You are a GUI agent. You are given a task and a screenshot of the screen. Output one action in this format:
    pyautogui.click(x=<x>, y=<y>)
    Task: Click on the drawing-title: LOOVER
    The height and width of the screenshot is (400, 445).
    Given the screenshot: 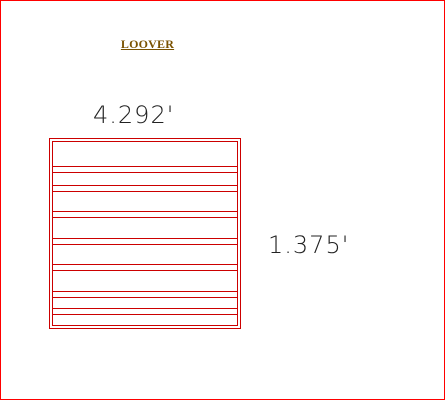 What is the action you would take?
    pyautogui.click(x=147, y=44)
    